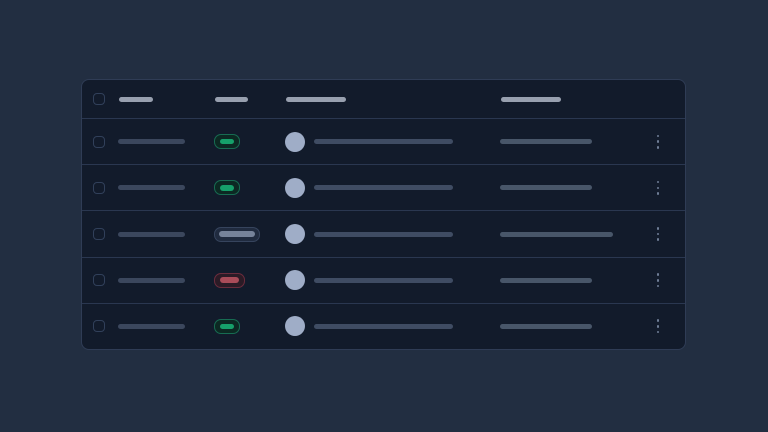 The image size is (768, 432). I want to click on select-all-checkbox-icon, so click(99, 99).